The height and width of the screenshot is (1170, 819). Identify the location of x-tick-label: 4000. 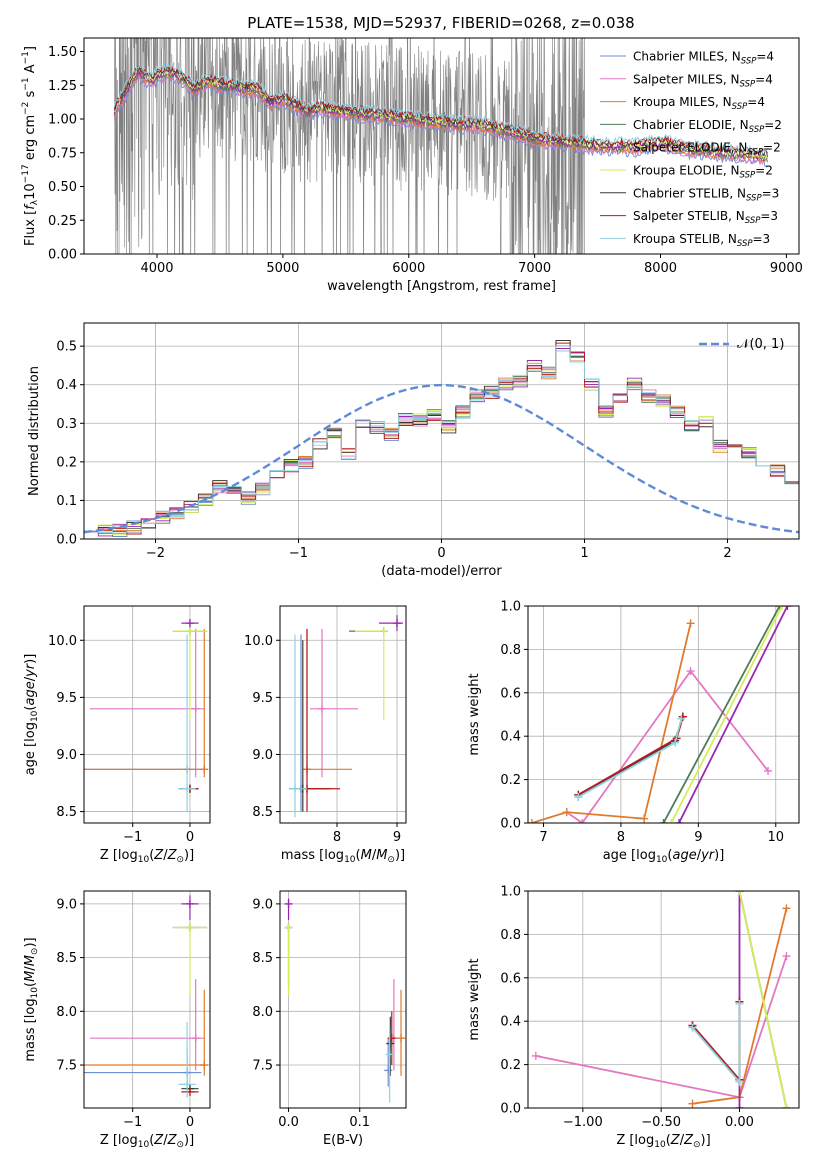
(156, 268).